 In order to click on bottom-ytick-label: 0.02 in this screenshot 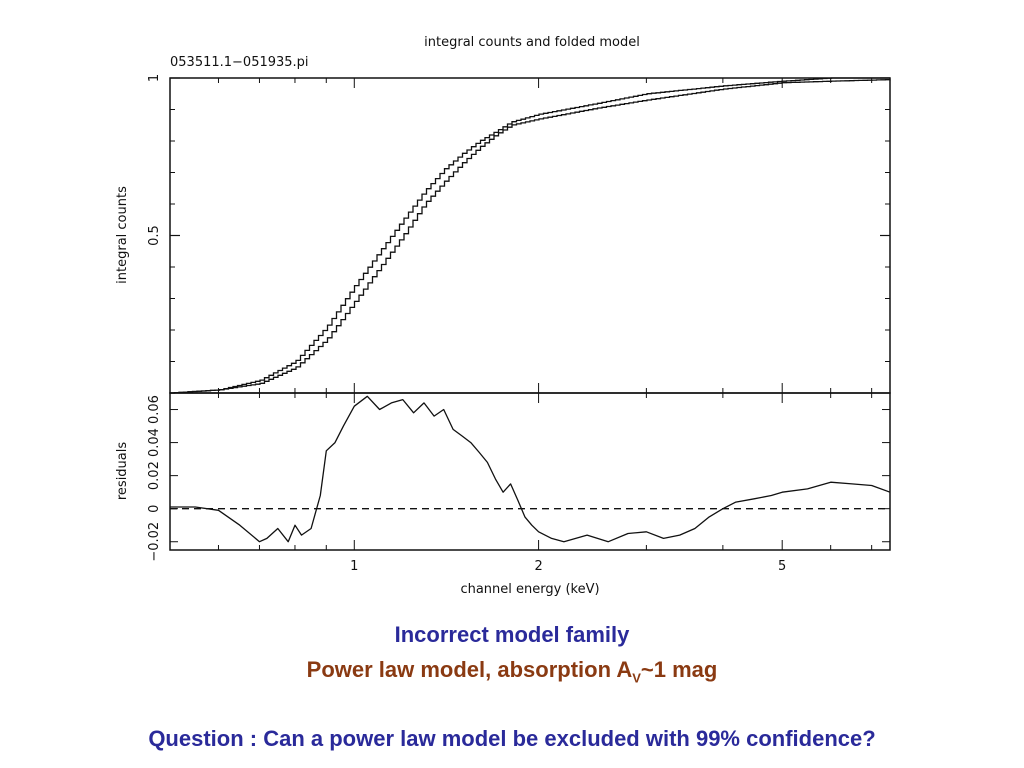, I will do `click(154, 475)`.